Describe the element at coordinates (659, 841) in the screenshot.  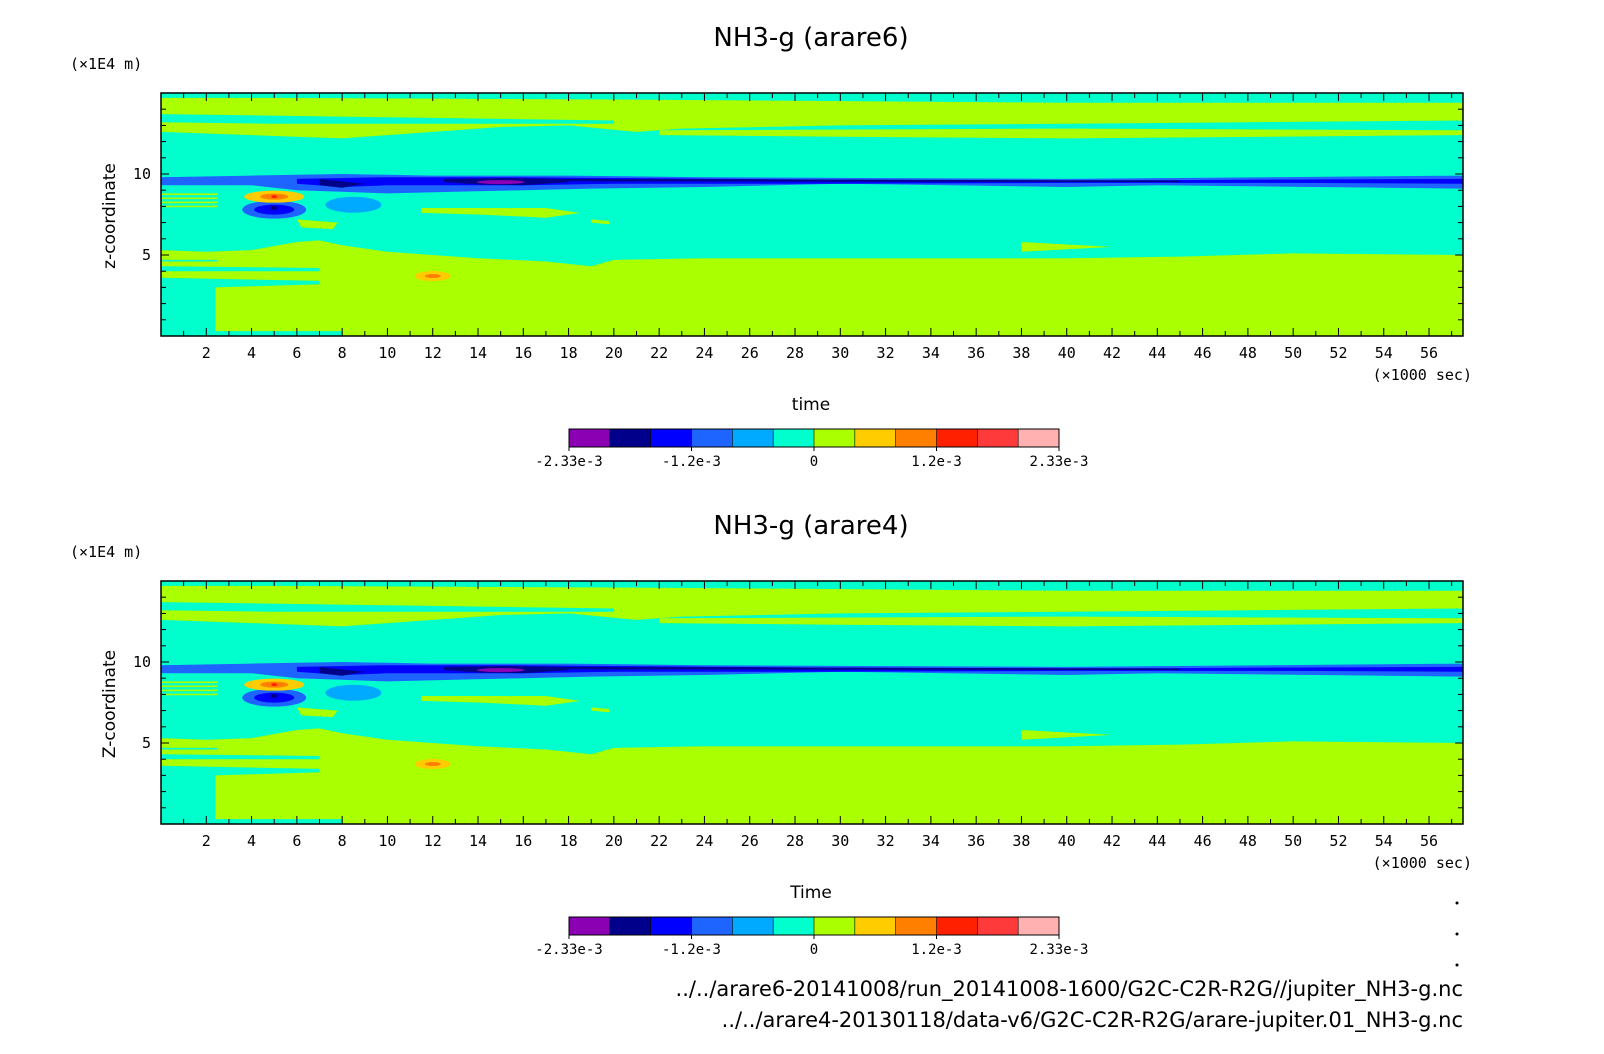
I see `x-tick-label: 22` at that location.